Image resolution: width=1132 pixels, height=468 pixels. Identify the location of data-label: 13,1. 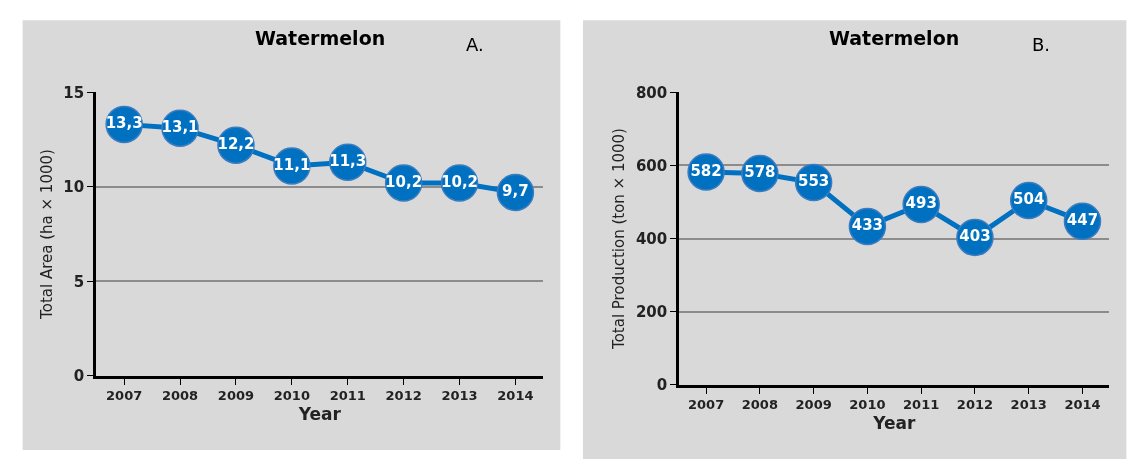
(180, 126).